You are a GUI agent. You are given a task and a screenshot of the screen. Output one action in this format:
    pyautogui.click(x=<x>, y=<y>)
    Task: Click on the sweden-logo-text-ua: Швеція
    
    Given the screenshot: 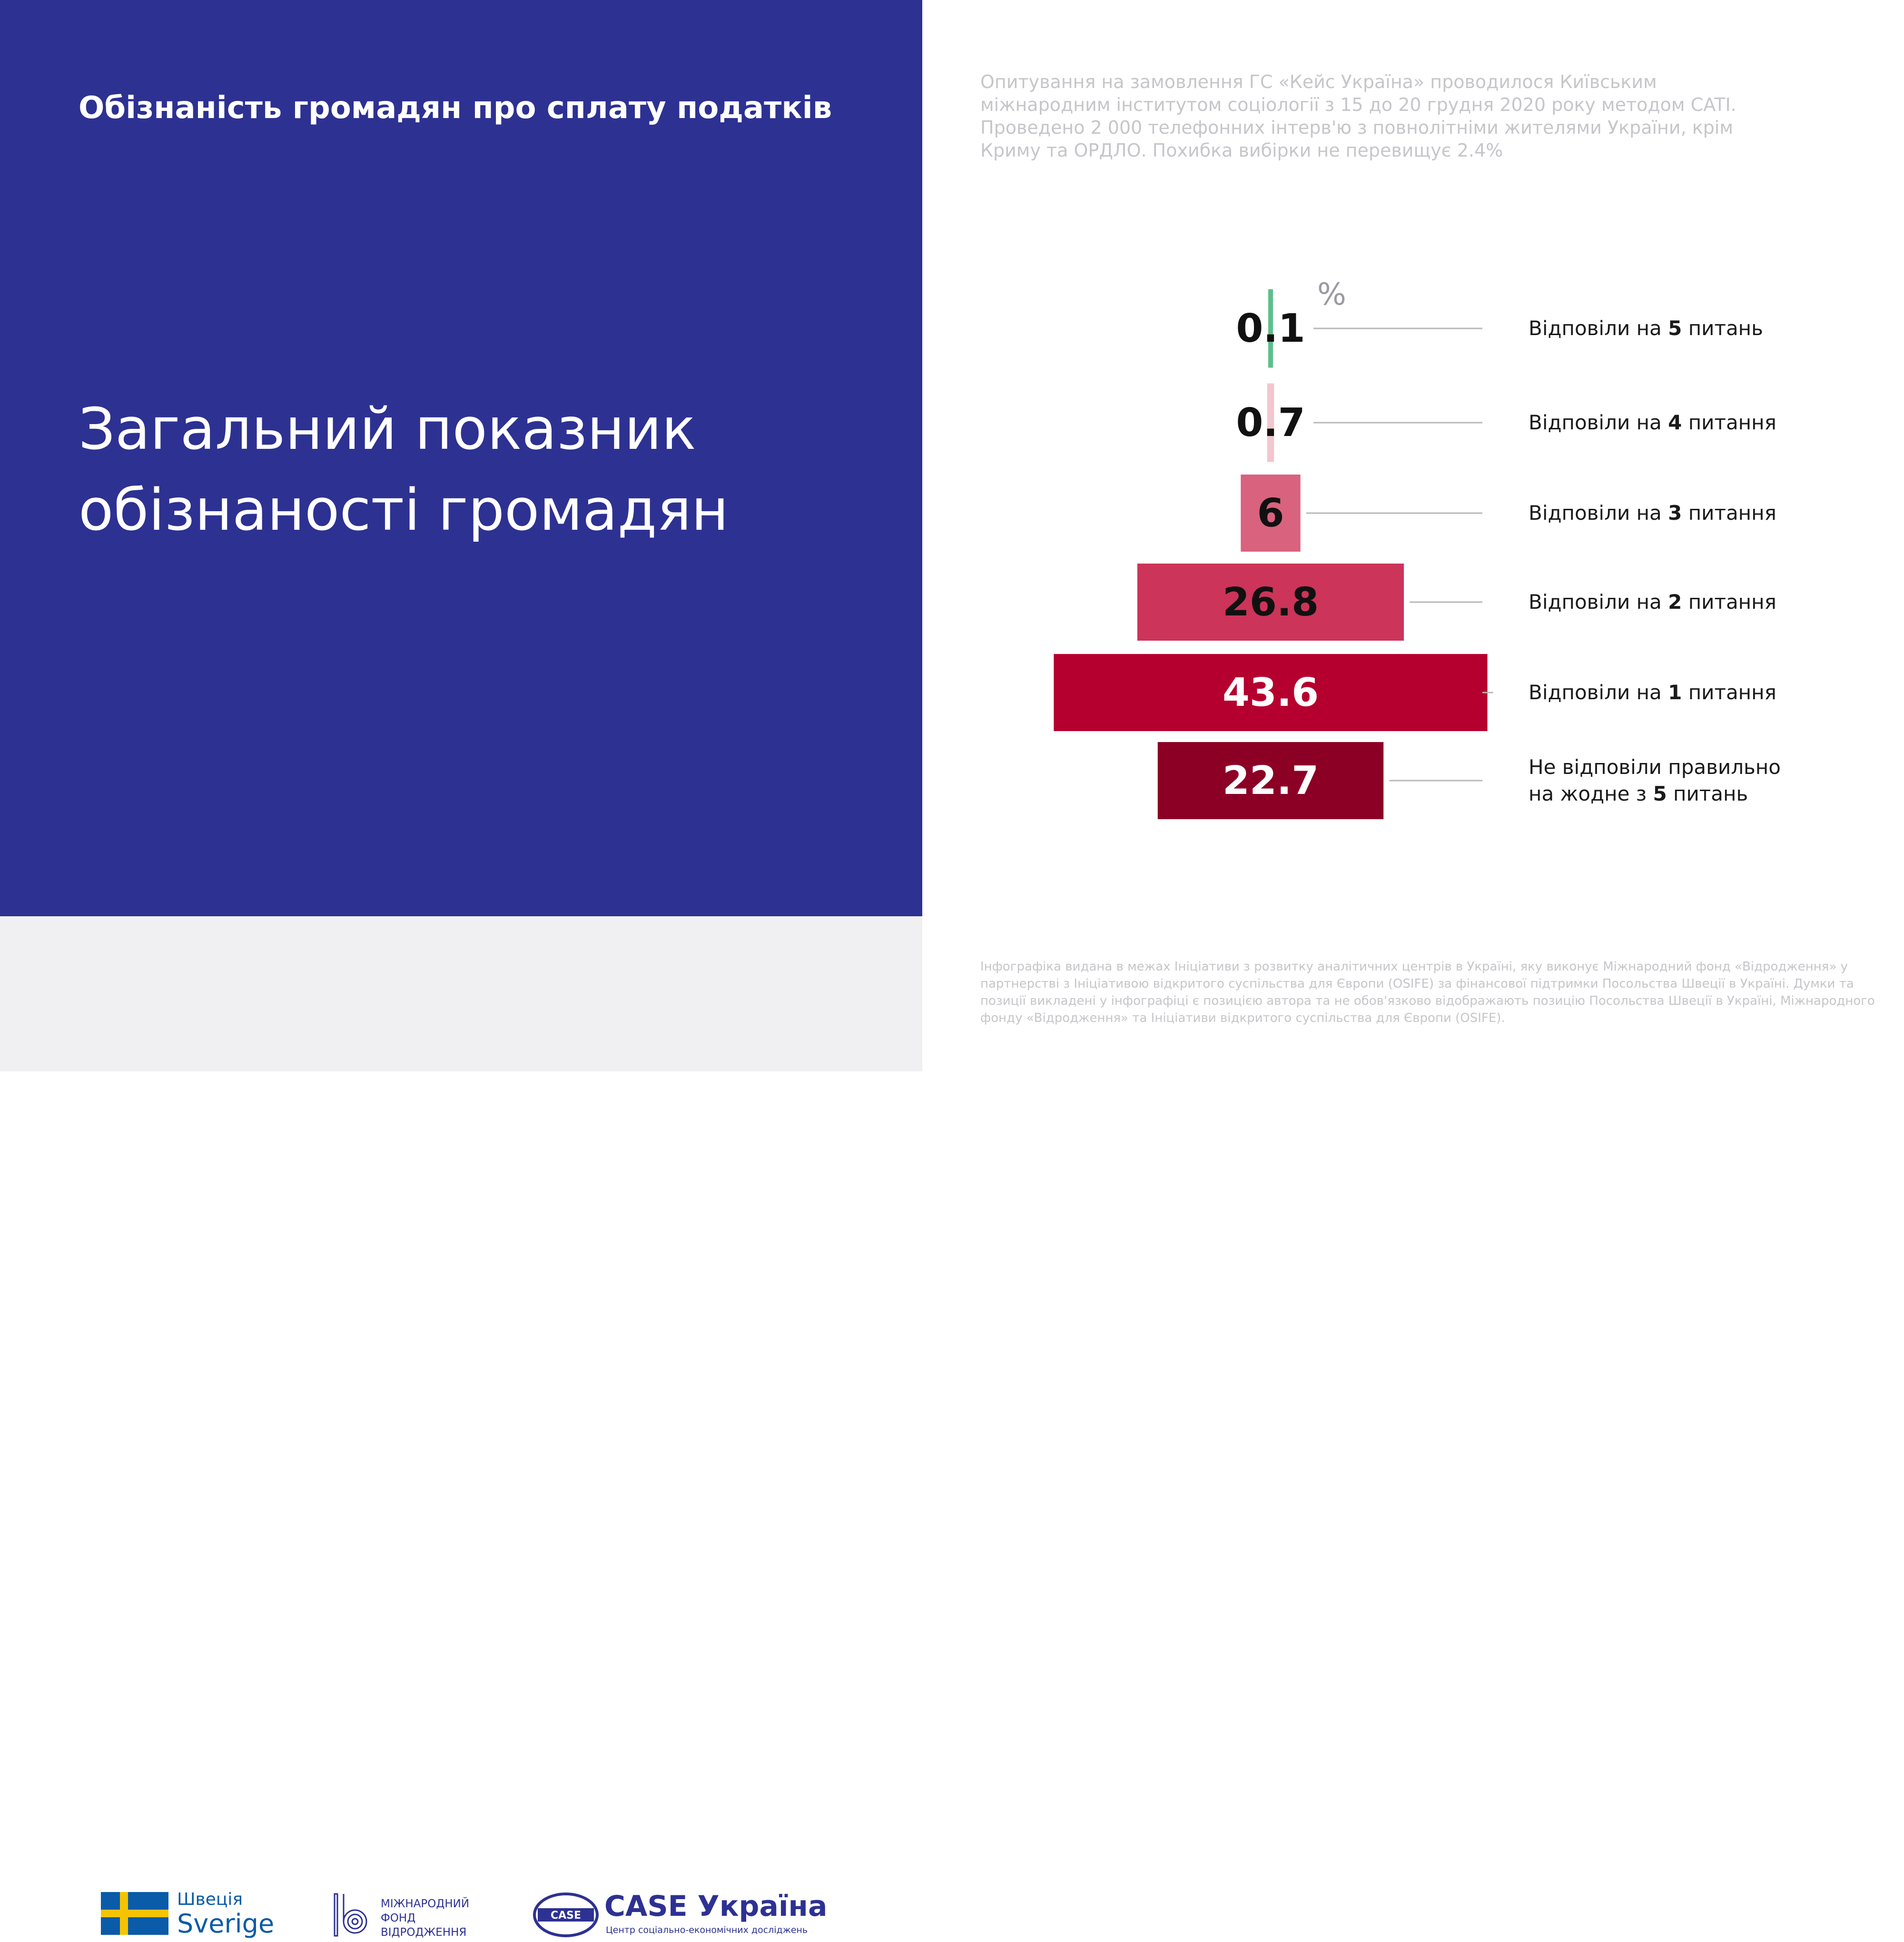 What is the action you would take?
    pyautogui.click(x=210, y=1899)
    